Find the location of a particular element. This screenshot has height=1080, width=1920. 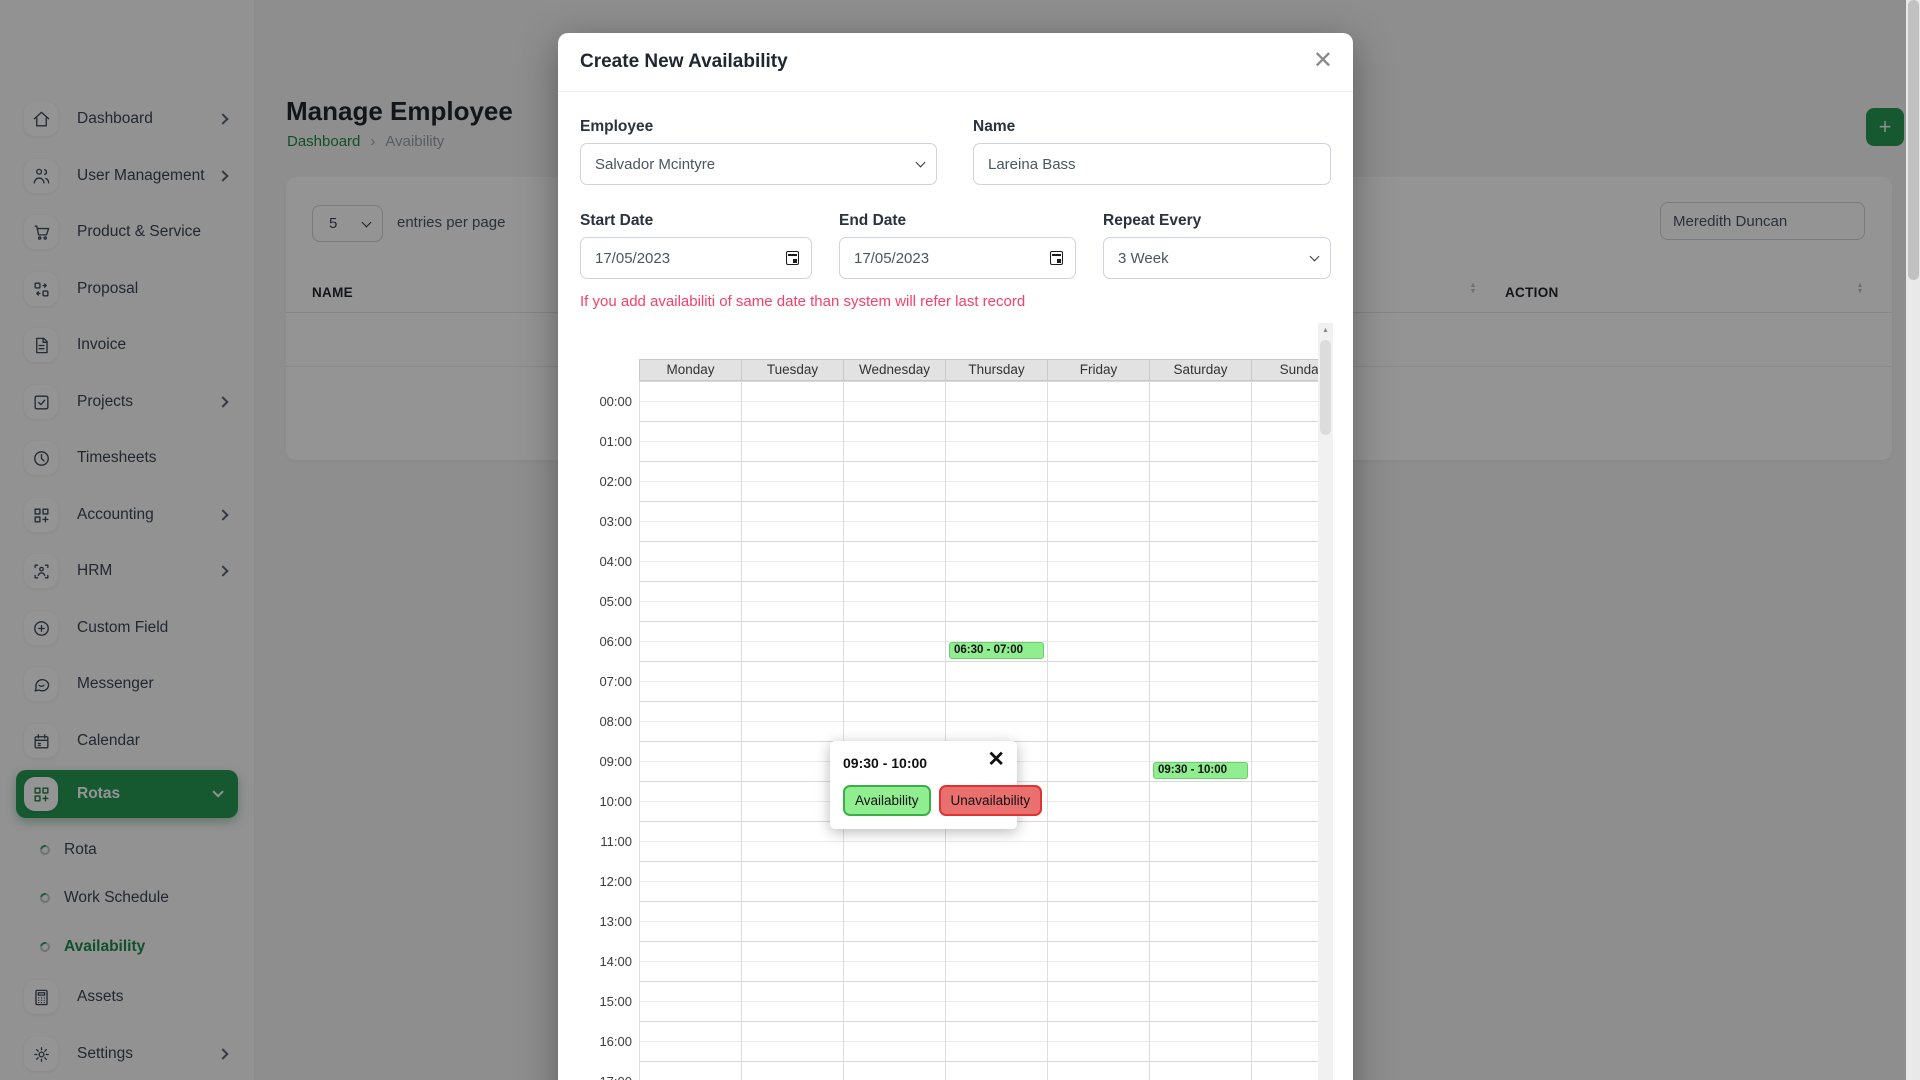

sidebar-item-settings: Settings is located at coordinates (127, 1053).